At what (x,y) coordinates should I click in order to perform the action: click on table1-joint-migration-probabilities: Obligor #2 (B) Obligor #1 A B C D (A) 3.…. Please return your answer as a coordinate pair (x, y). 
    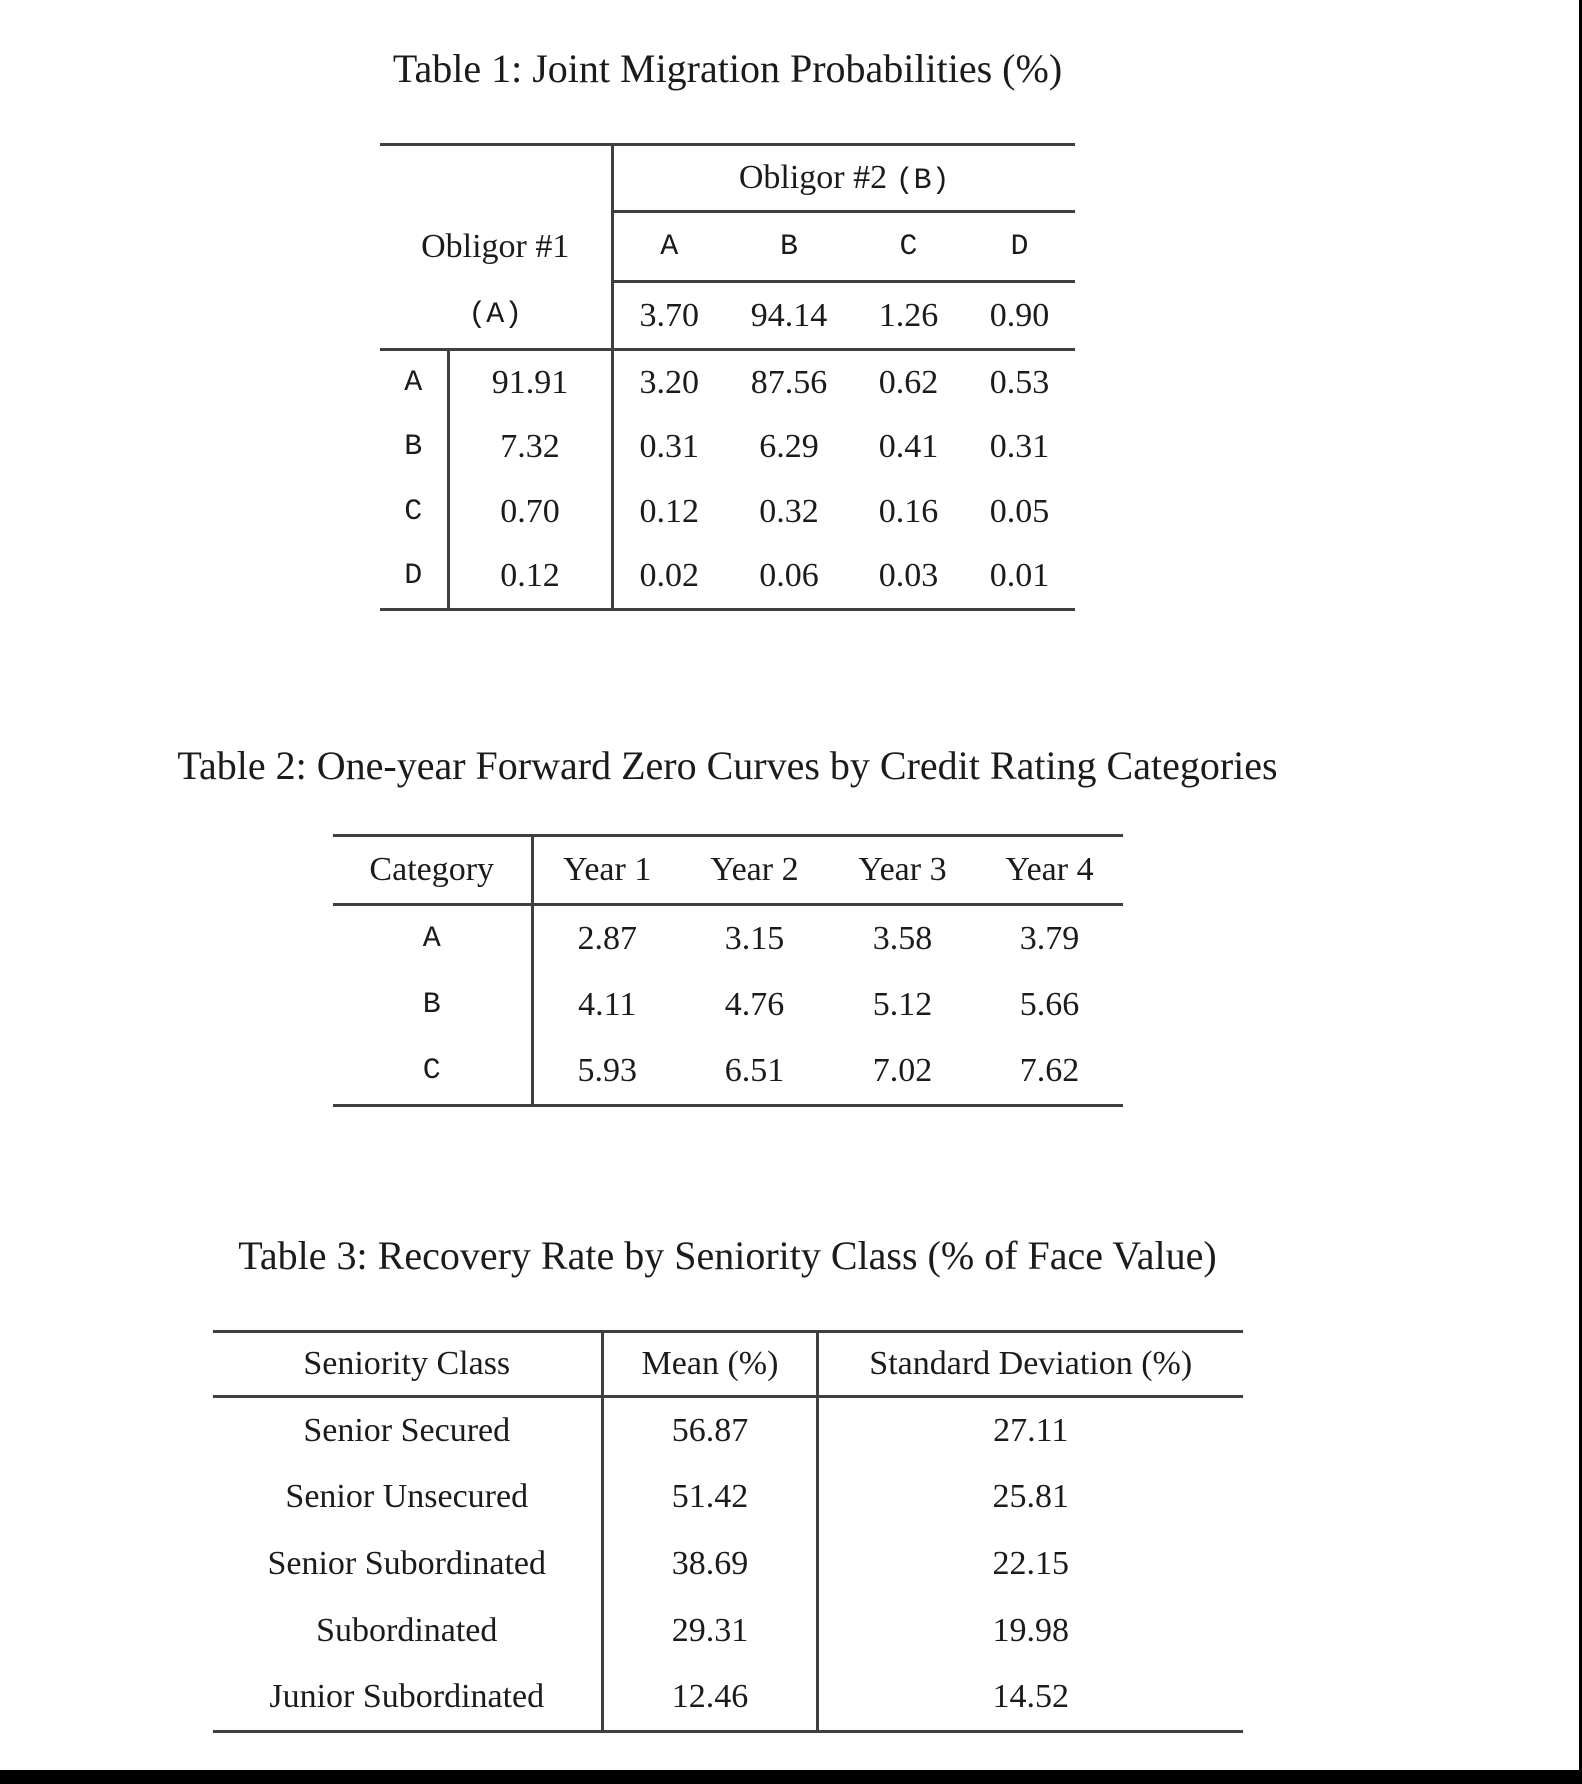
    Looking at the image, I should click on (727, 377).